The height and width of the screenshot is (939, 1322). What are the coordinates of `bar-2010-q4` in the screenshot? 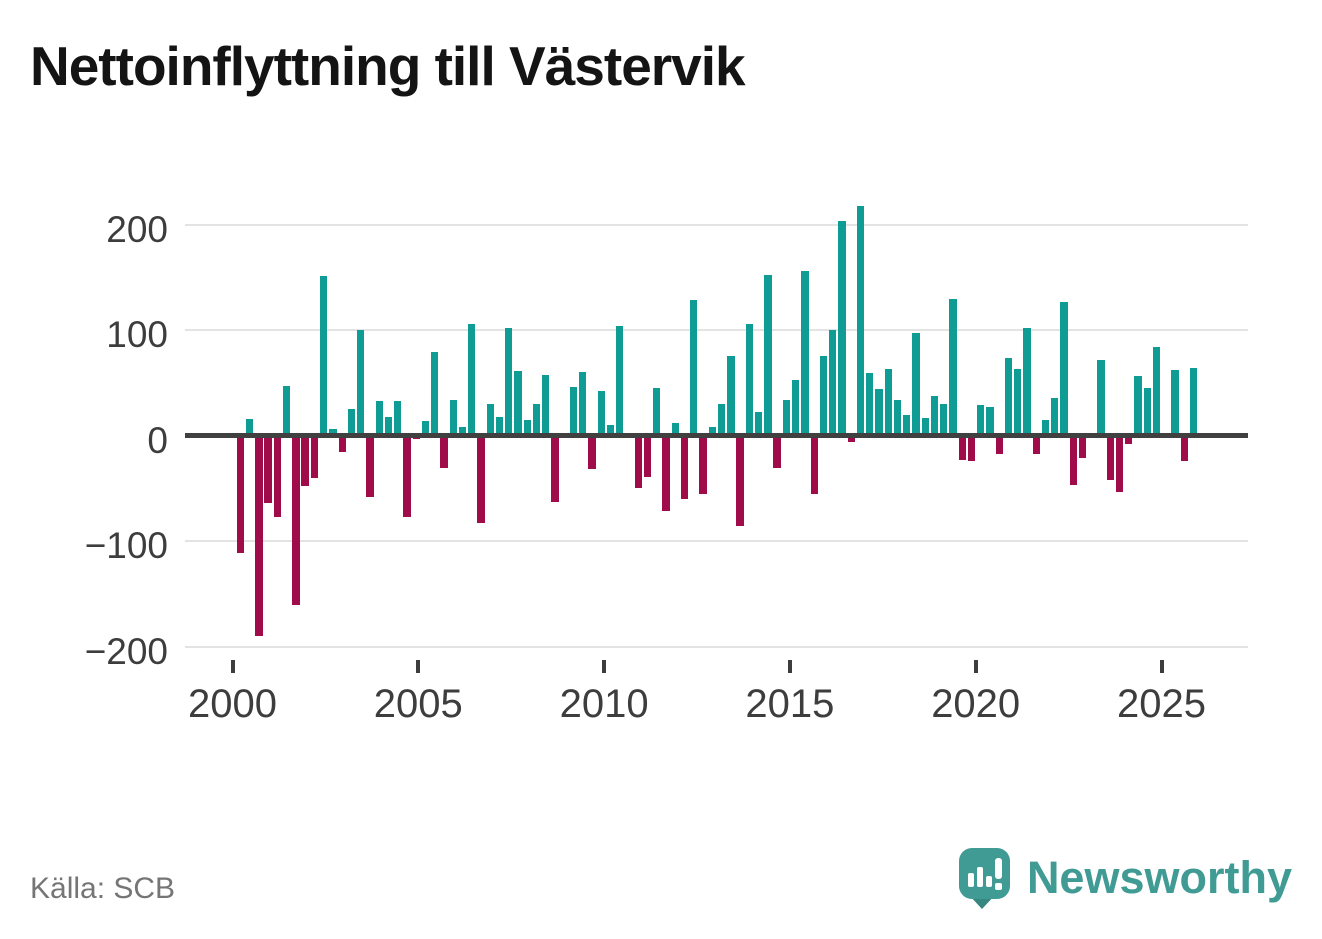 It's located at (638, 462).